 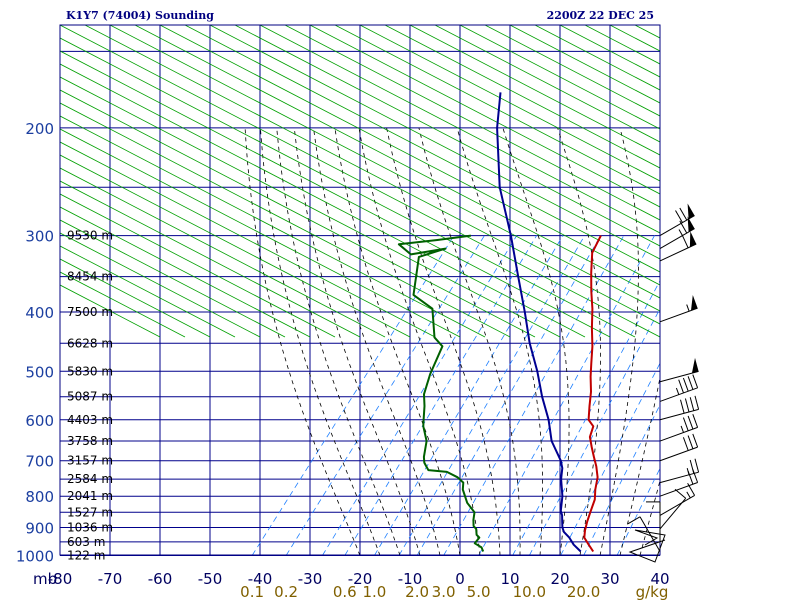 I want to click on temperature-tick-label: 20, so click(x=559, y=579).